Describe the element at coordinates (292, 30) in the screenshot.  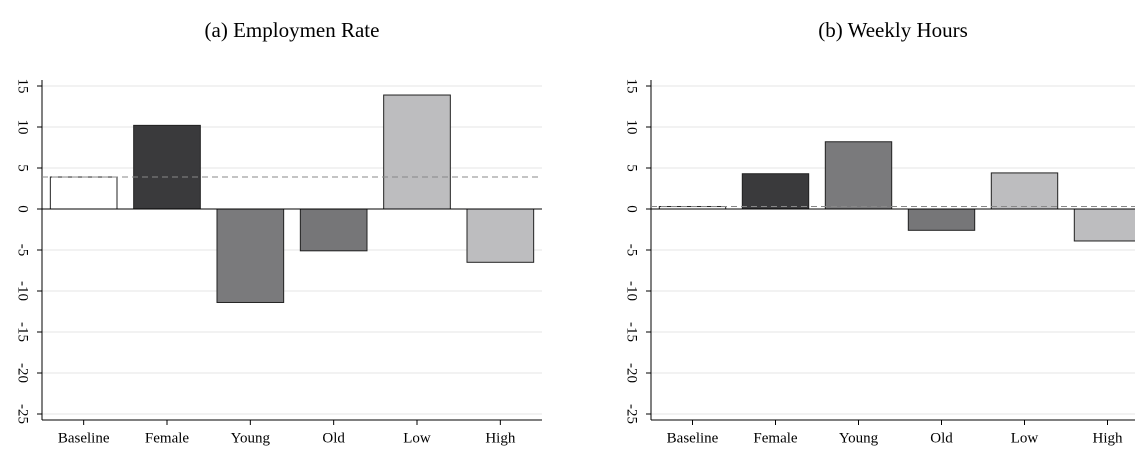
I see `chart-title: (a) Employmen Rate` at that location.